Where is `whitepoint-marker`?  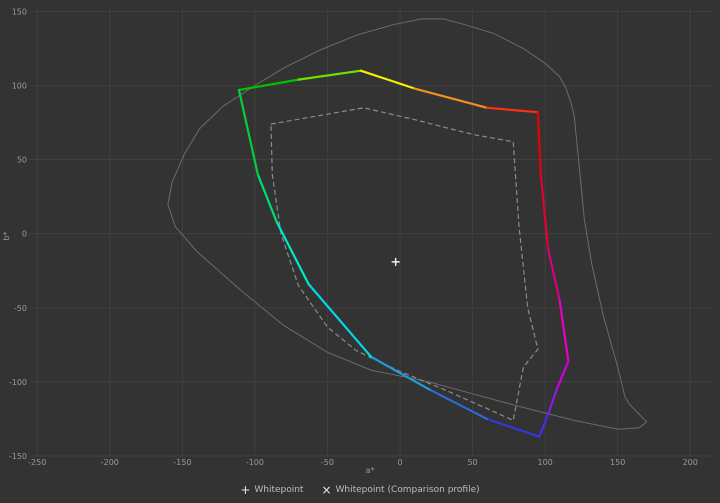 whitepoint-marker is located at coordinates (395, 261).